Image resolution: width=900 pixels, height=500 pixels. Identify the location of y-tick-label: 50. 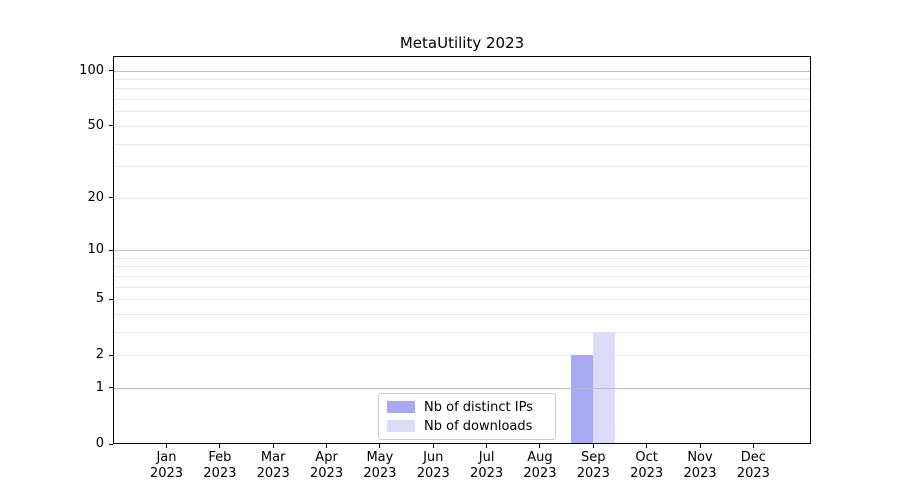
(95, 125).